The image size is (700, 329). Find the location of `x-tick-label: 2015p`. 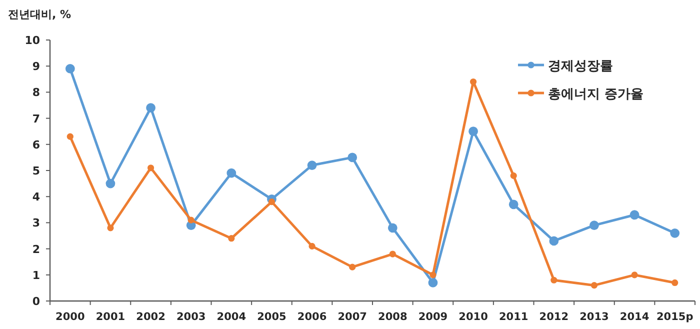

x-tick-label: 2015p is located at coordinates (675, 317).